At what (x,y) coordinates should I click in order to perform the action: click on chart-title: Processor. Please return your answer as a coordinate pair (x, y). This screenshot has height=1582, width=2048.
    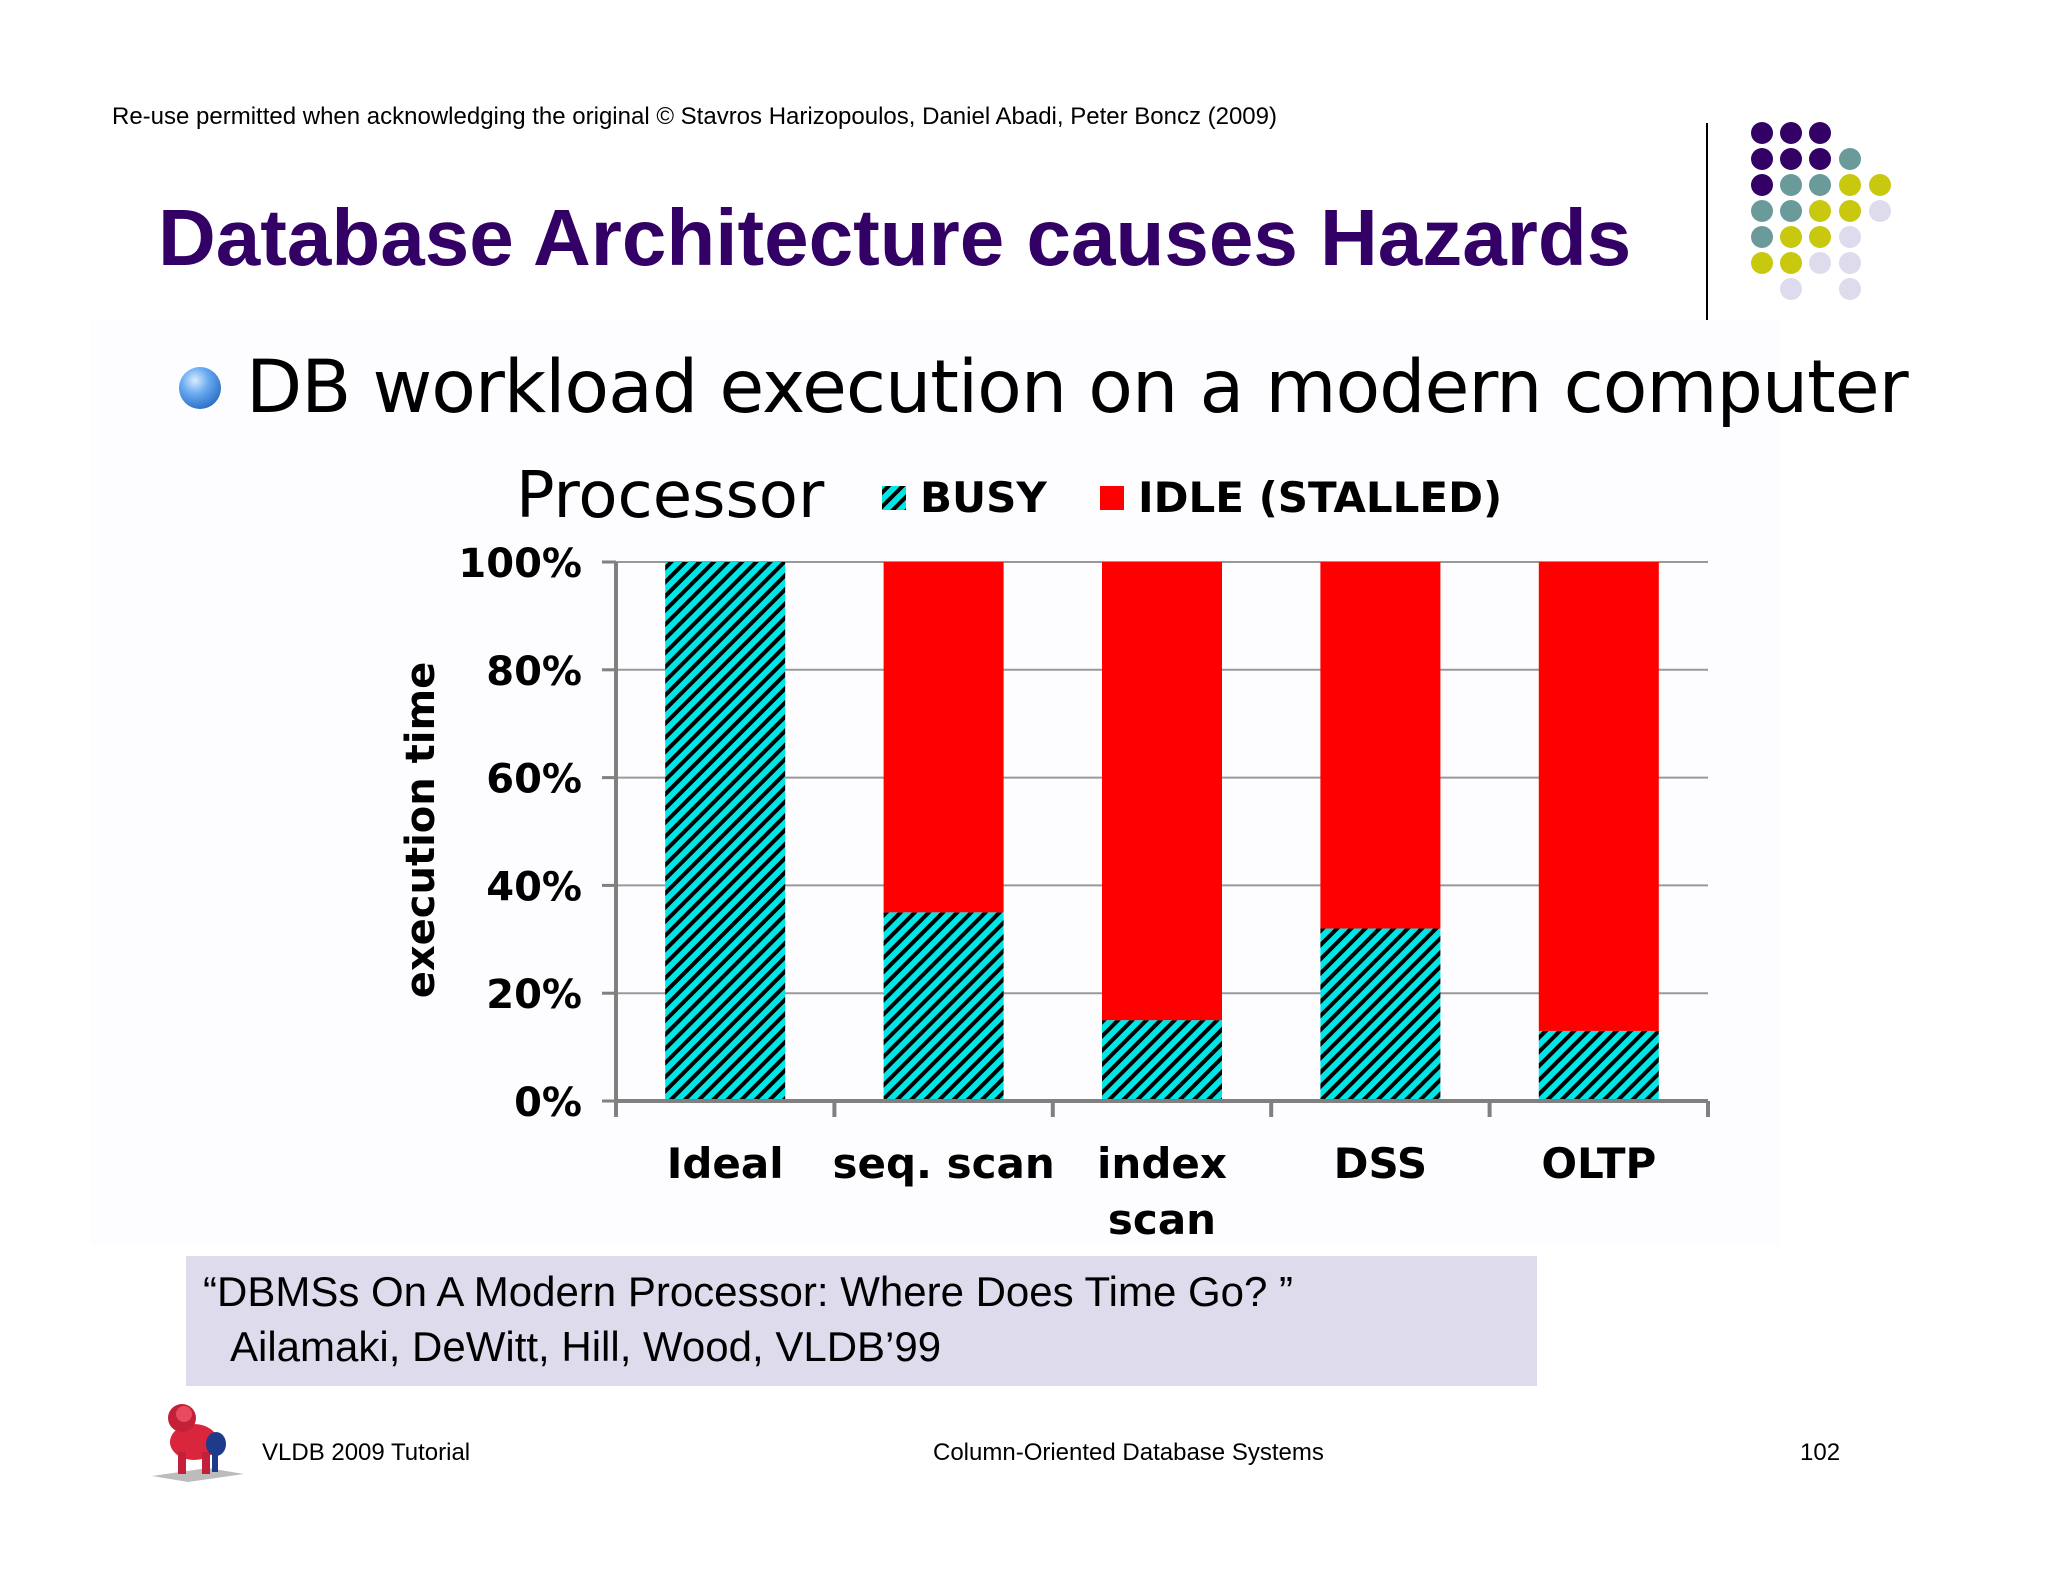
    Looking at the image, I should click on (670, 496).